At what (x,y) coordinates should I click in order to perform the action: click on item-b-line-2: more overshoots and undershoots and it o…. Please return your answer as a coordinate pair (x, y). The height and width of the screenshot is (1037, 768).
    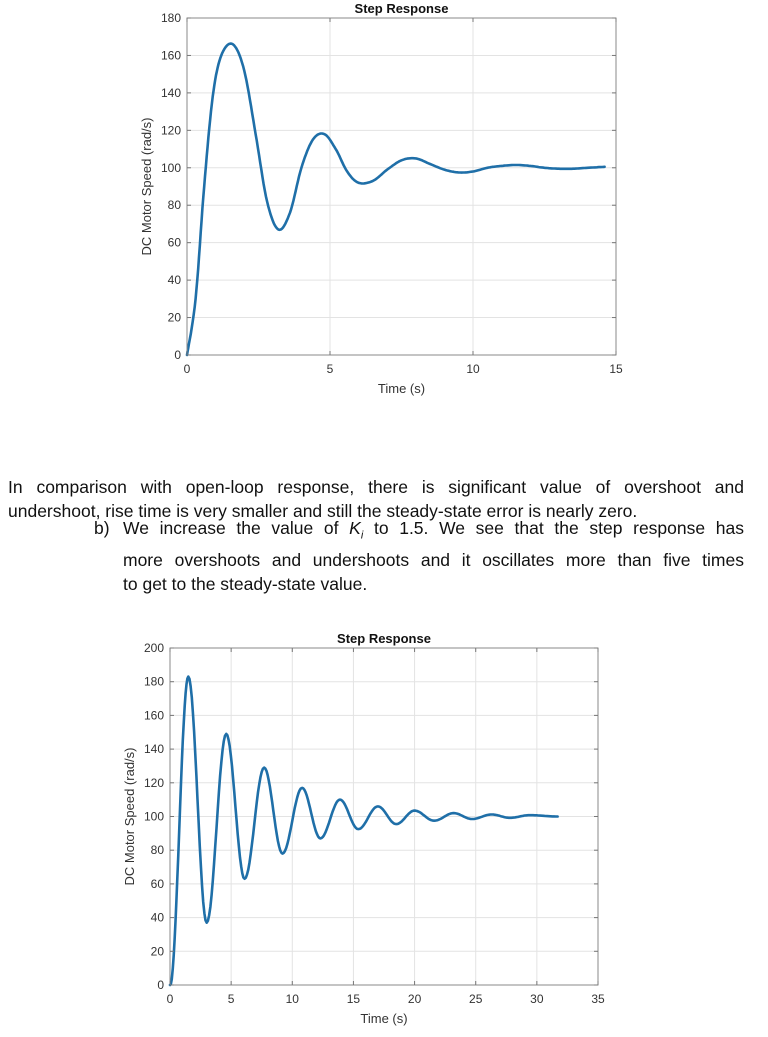
    Looking at the image, I should click on (433, 559).